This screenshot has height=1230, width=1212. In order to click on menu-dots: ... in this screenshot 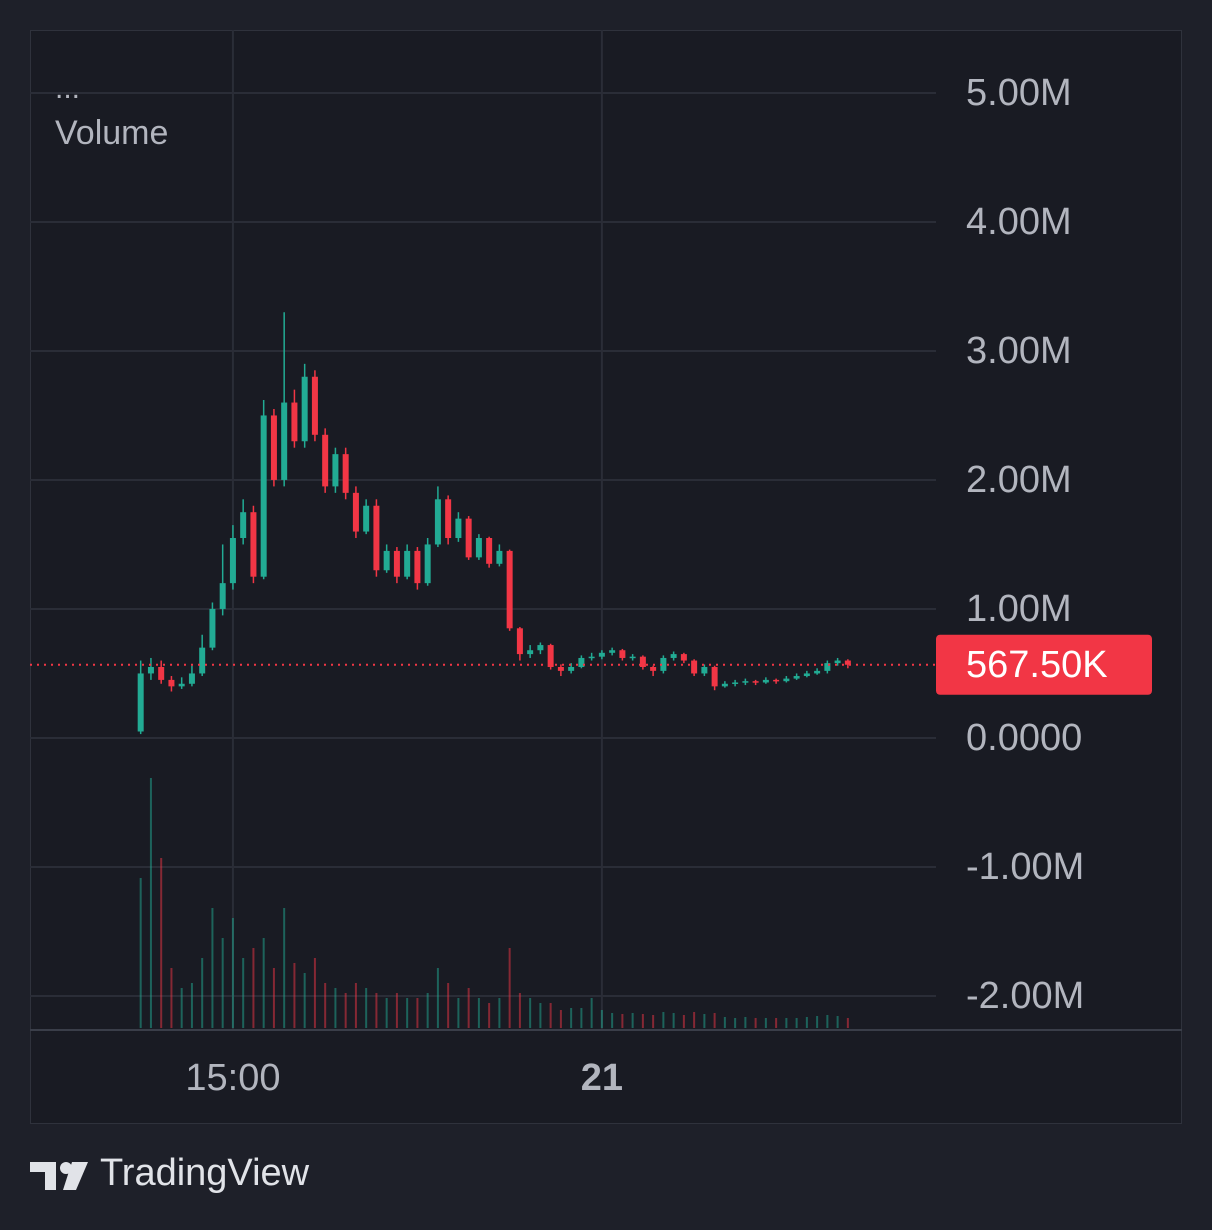, I will do `click(67, 88)`.